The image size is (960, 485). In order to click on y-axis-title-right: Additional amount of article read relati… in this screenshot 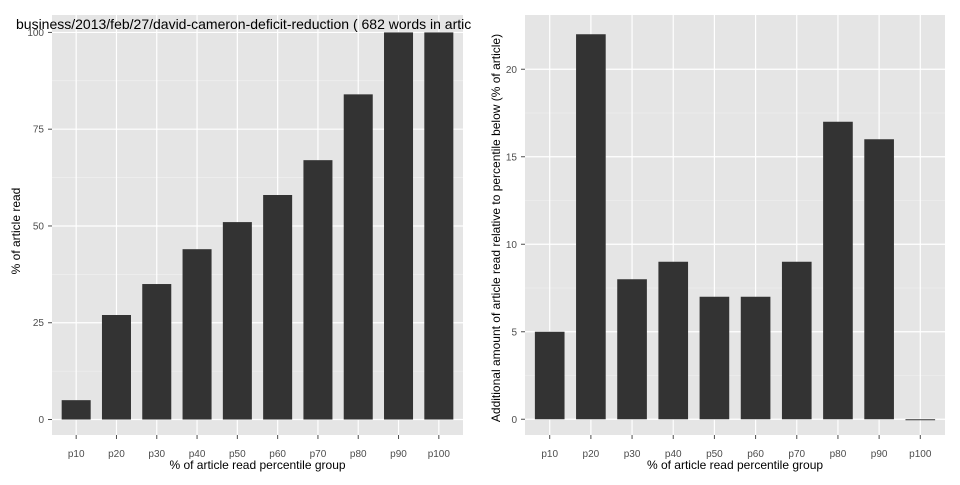, I will do `click(496, 228)`.